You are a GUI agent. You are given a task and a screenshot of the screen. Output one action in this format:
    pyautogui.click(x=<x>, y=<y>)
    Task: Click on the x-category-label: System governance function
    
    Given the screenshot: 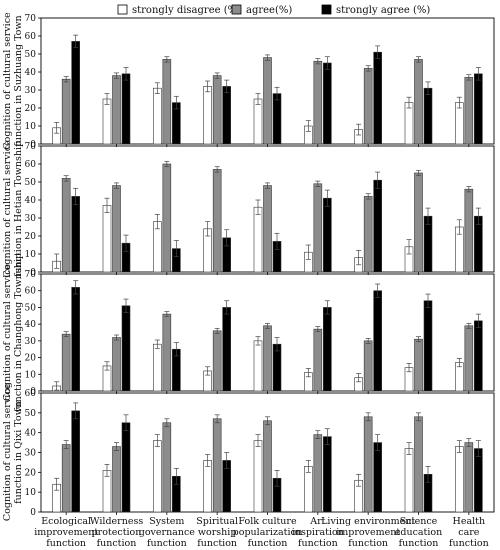 What is the action you would take?
    pyautogui.click(x=167, y=532)
    